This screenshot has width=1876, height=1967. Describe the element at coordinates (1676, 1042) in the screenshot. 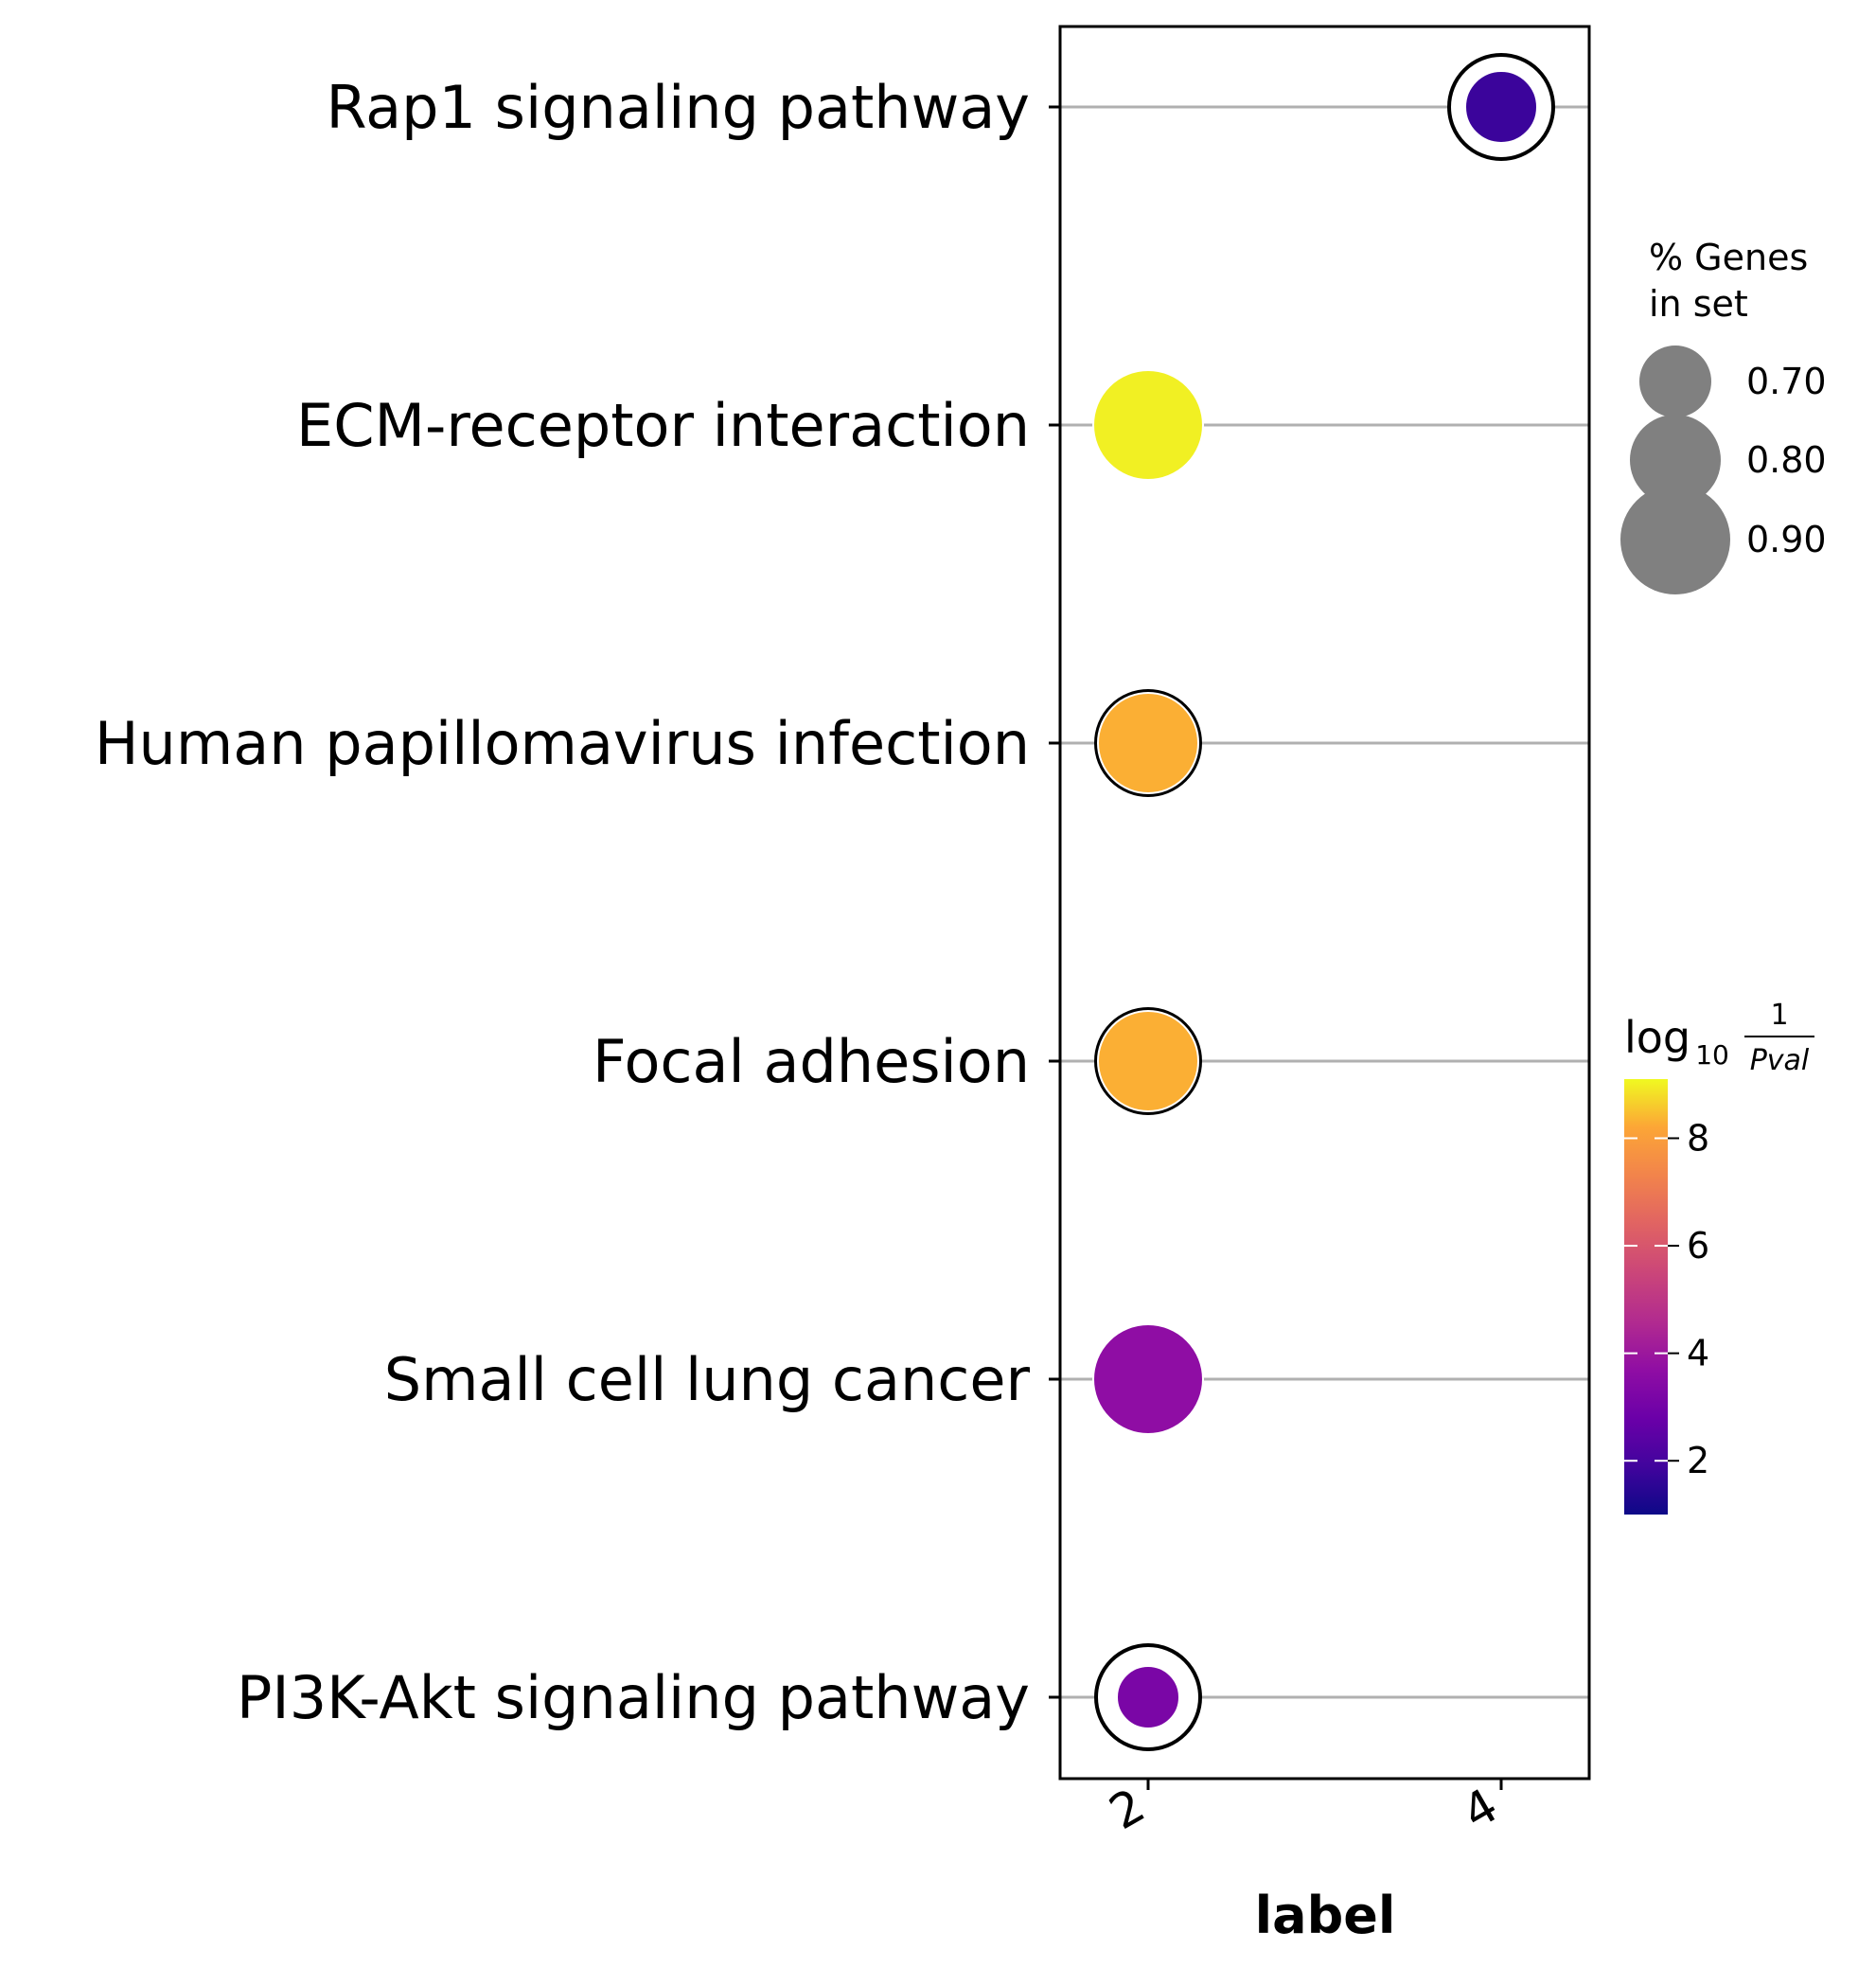

I see `colorbar-title: log 10` at that location.